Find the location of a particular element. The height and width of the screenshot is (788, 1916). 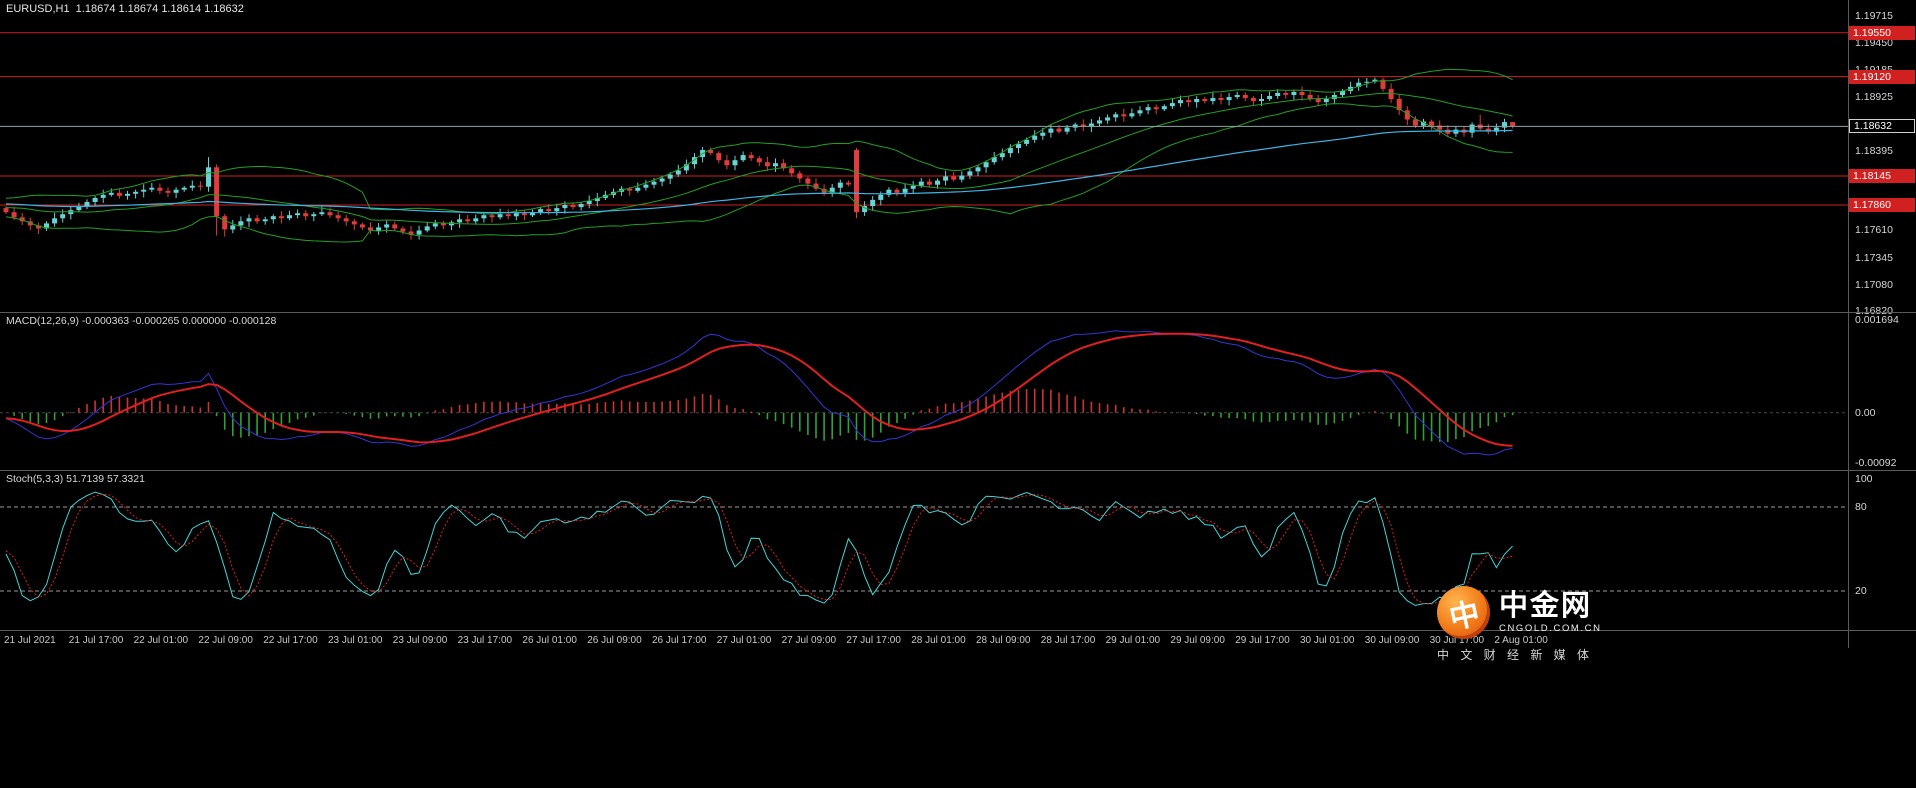

level-price-tag: 1.17860 is located at coordinates (1882, 205).